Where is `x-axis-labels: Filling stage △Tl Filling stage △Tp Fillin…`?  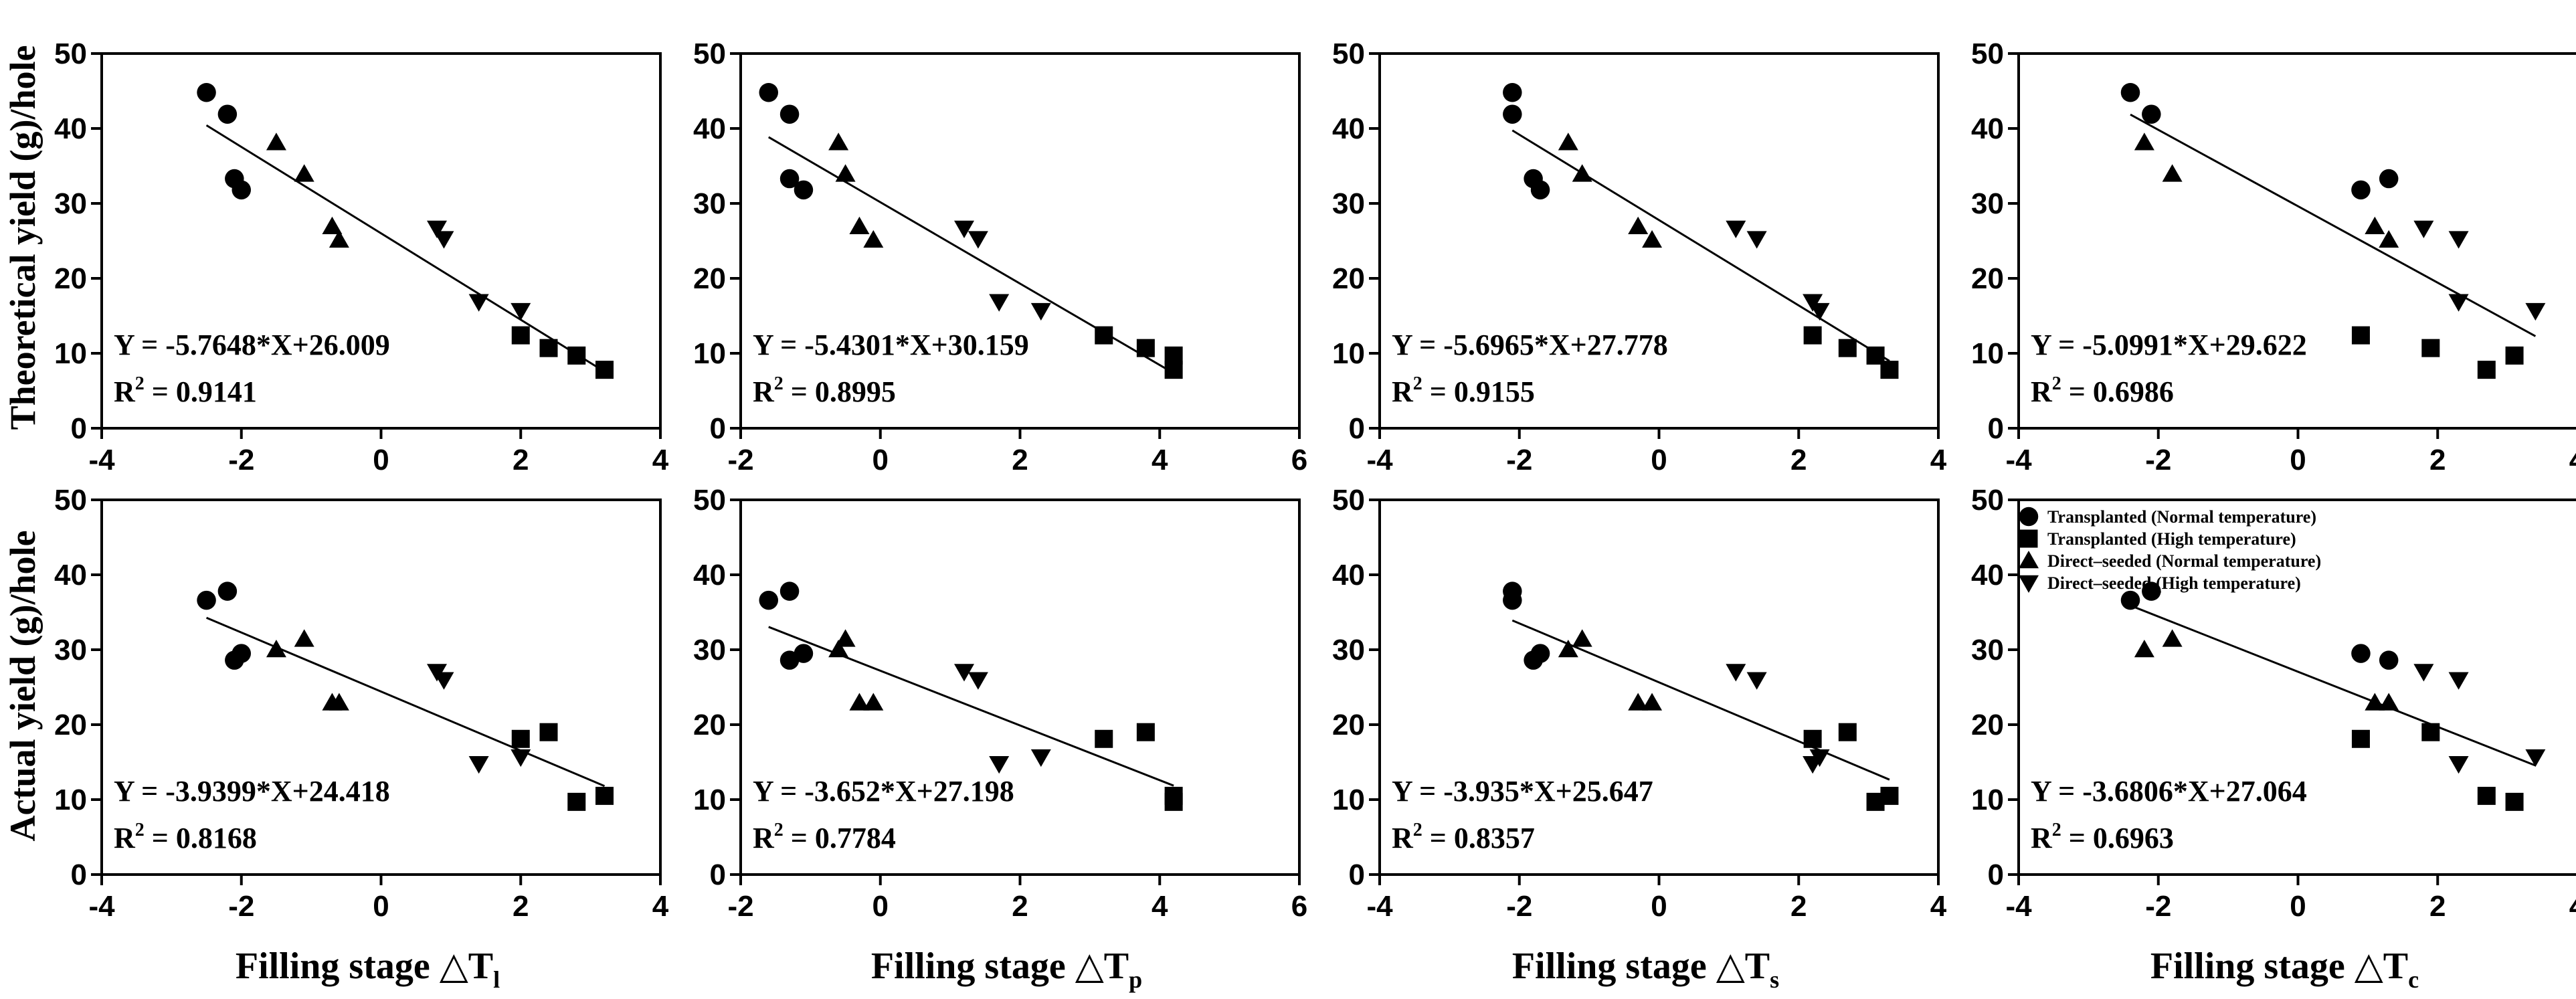
x-axis-labels: Filling stage △Tl Filling stage △Tp Fillin… is located at coordinates (1327, 969).